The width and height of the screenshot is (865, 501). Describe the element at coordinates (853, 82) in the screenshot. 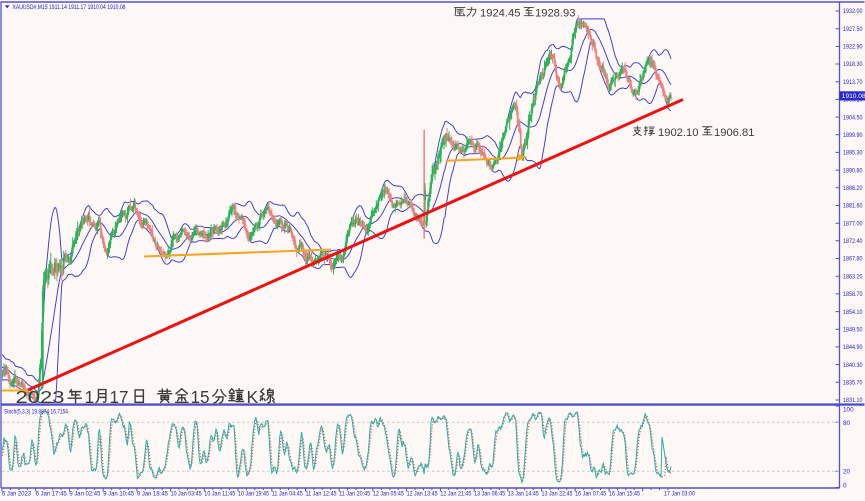

I see `svg-text: 1913.70` at that location.